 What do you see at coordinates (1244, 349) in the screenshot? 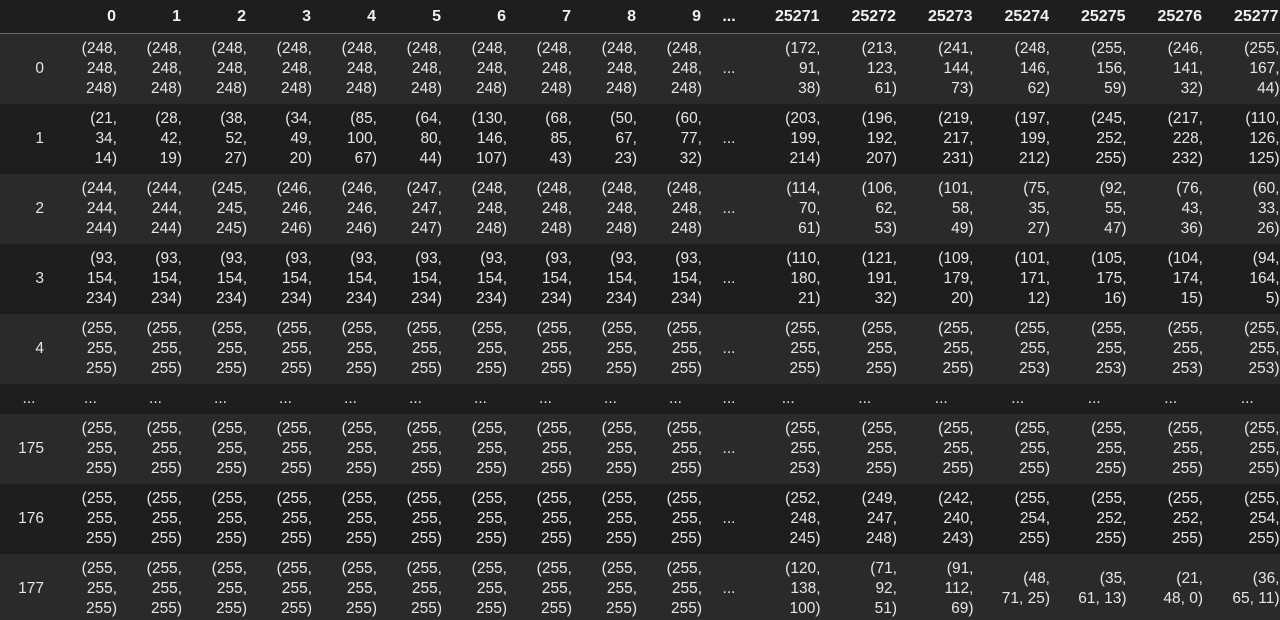
I see `table-cell: (255, 255, 253)` at bounding box center [1244, 349].